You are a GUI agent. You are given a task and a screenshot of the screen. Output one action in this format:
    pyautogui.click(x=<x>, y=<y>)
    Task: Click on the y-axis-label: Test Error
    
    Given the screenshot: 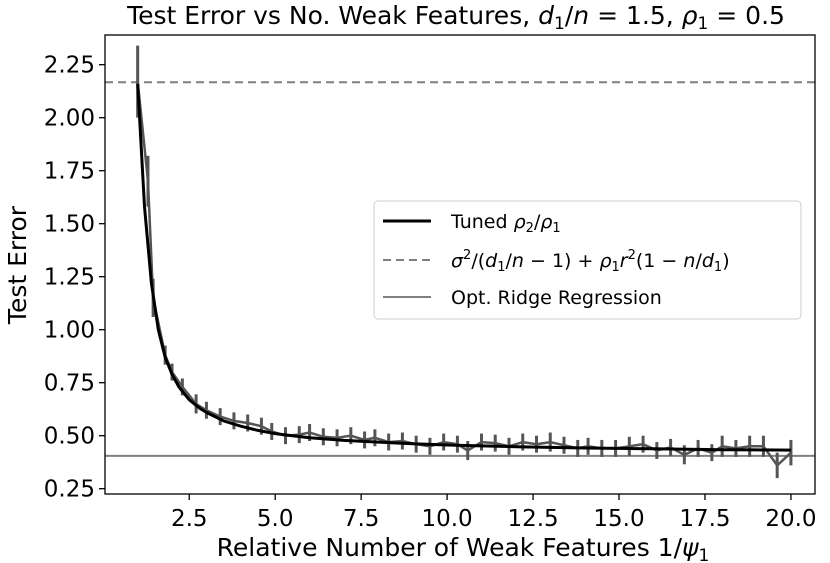 What is the action you would take?
    pyautogui.click(x=17, y=265)
    